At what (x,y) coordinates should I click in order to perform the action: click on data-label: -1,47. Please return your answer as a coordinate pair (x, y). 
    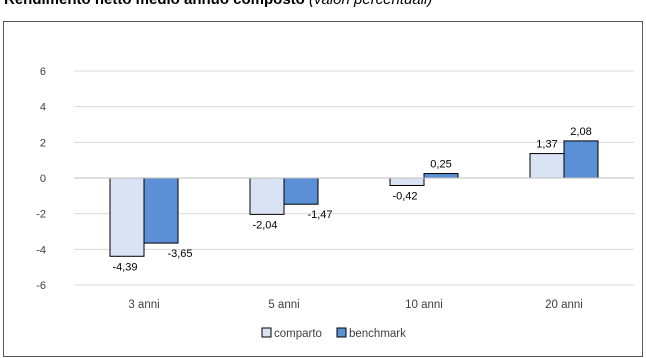
    Looking at the image, I should click on (319, 215).